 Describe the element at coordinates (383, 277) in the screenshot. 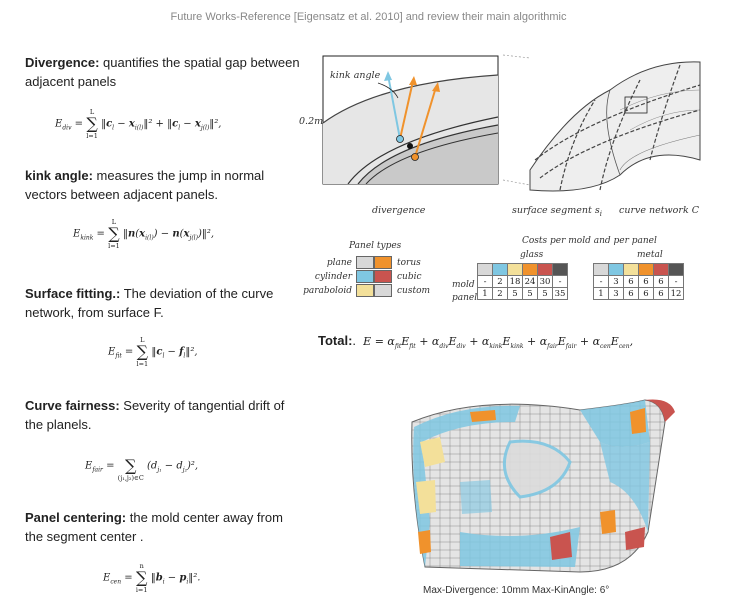

I see `swatch-cubic` at that location.